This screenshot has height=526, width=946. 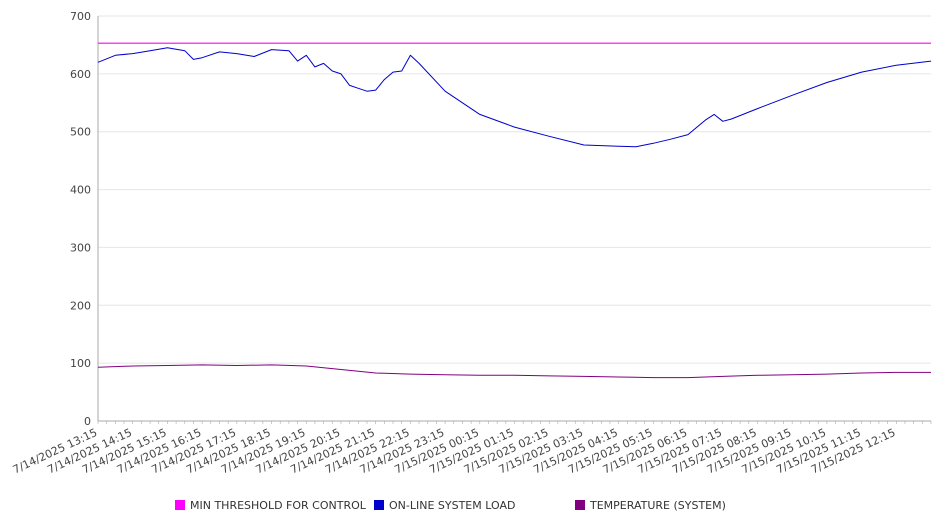 What do you see at coordinates (80, 247) in the screenshot?
I see `y-tick-label: 300` at bounding box center [80, 247].